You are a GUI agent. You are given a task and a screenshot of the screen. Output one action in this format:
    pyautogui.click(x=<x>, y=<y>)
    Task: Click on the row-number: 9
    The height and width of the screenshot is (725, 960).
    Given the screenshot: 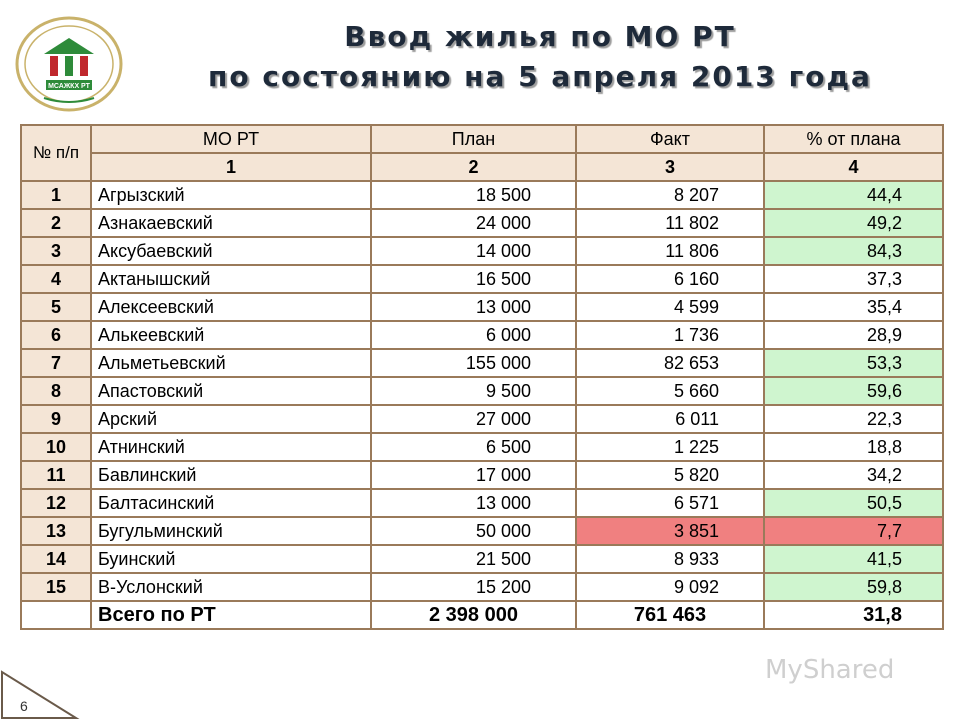 What is the action you would take?
    pyautogui.click(x=56, y=419)
    